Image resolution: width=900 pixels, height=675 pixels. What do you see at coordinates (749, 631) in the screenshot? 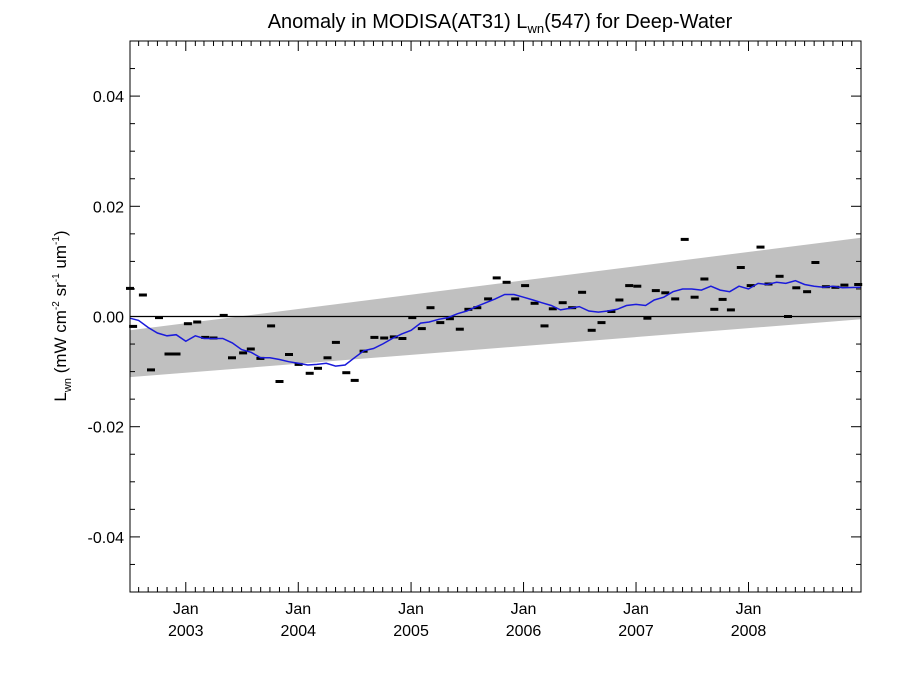
I see `x-tick-label-year: 2008` at bounding box center [749, 631].